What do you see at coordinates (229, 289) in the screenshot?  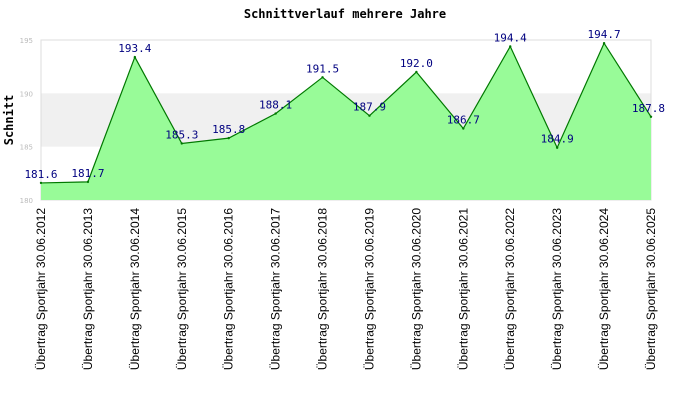 I see `x-tick-label: Übertrag Sportjahr 30.06.2016` at bounding box center [229, 289].